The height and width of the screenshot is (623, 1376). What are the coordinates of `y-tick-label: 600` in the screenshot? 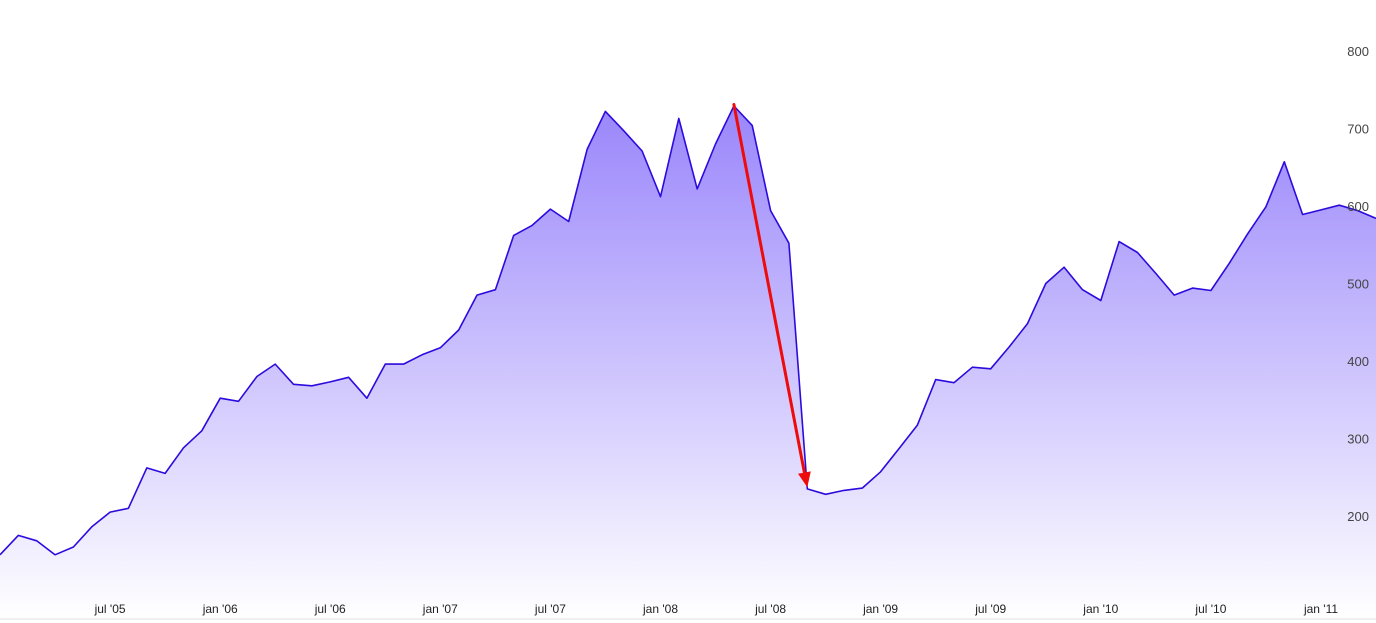 It's located at (1358, 206).